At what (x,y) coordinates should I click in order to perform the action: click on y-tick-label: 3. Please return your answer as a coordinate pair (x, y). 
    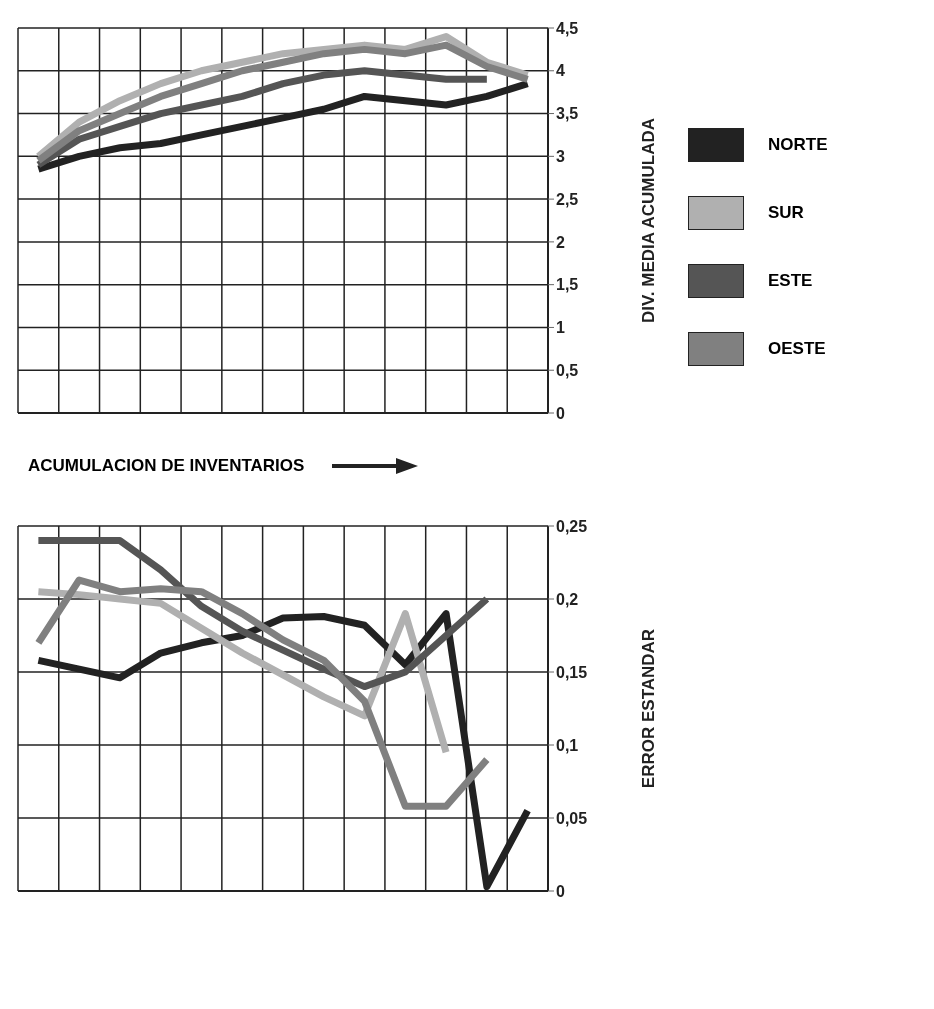
    Looking at the image, I should click on (560, 157).